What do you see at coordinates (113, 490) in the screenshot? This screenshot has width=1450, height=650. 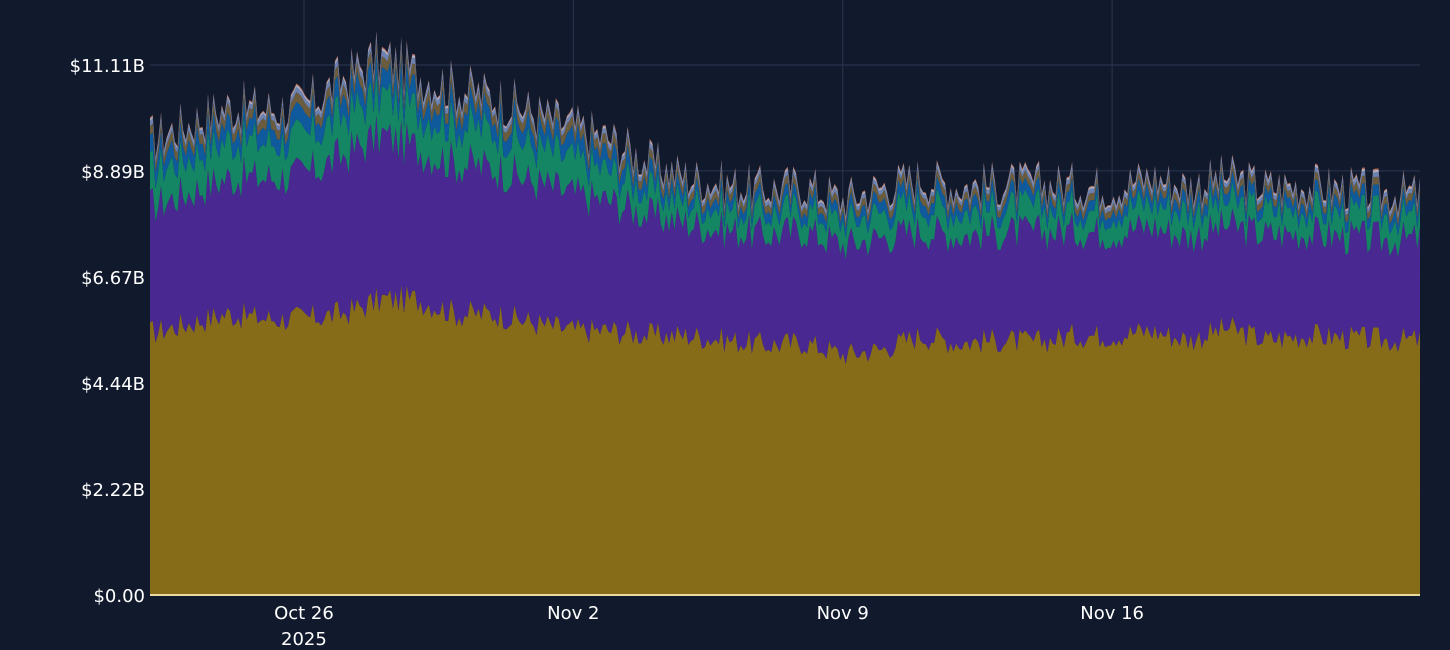 I see `y-tick-label: $2.22B` at bounding box center [113, 490].